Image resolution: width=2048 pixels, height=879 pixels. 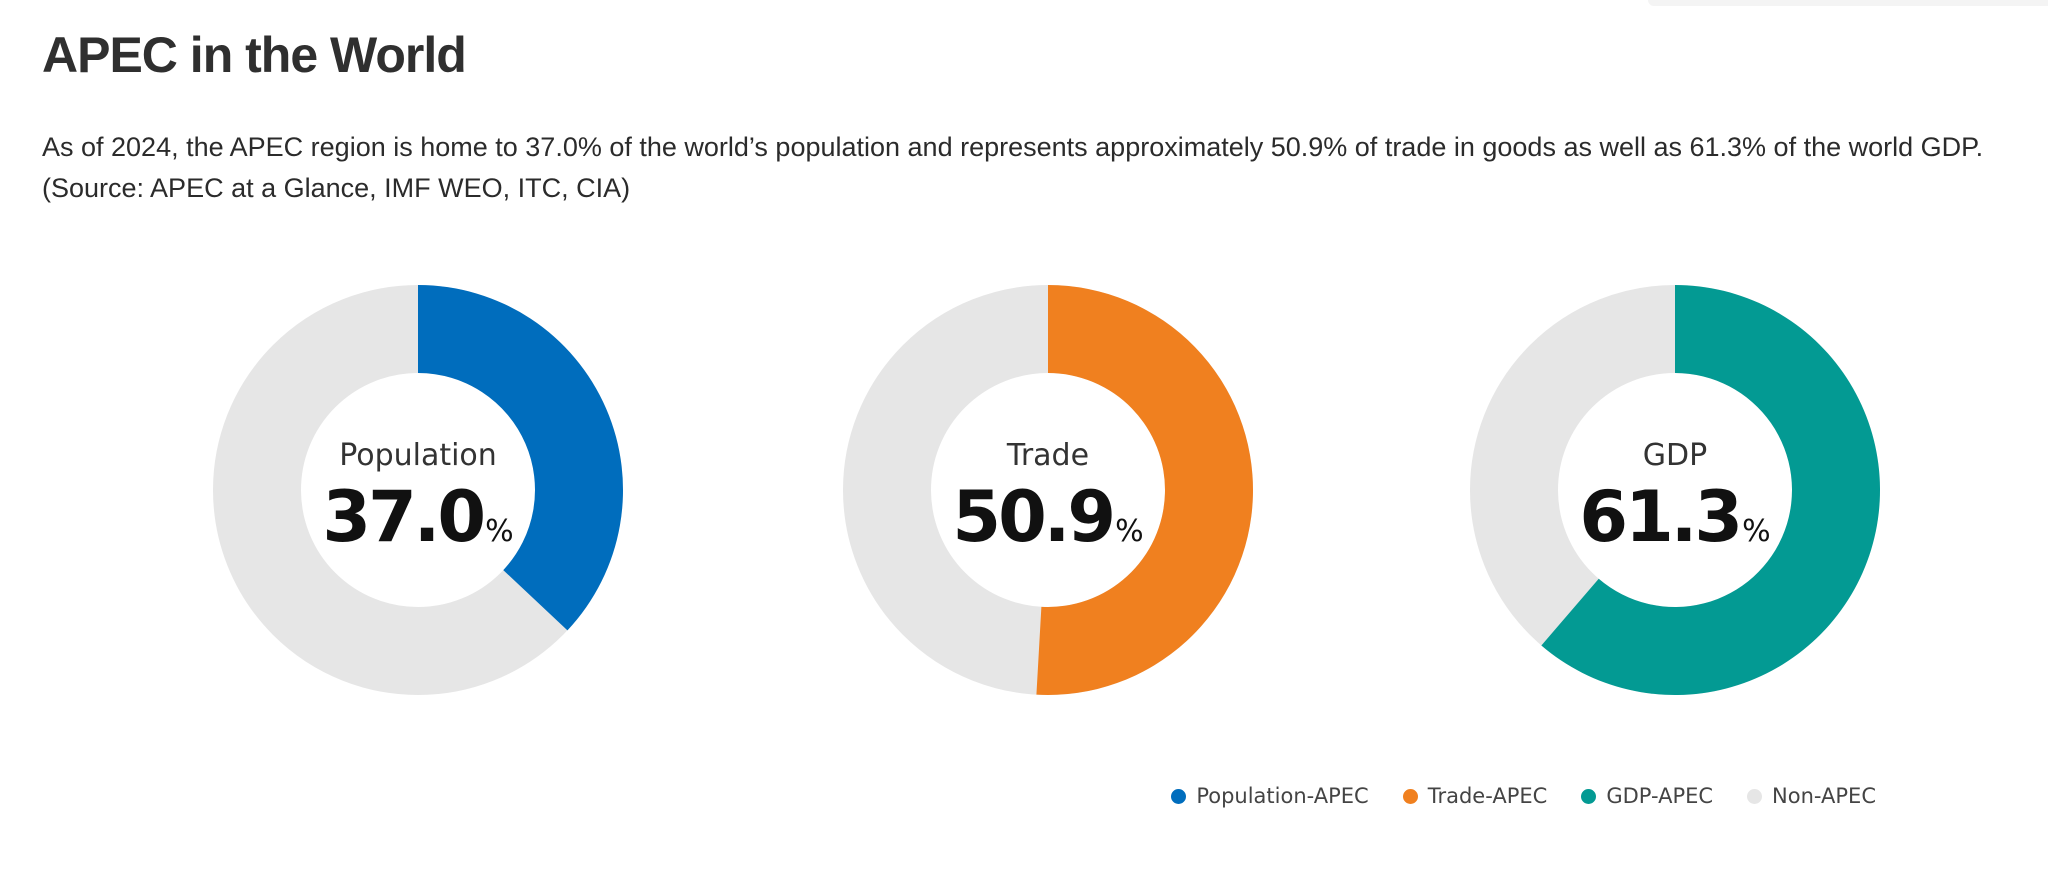 I want to click on legend-label-gdp-apec: GDP-APEC, so click(x=1660, y=796).